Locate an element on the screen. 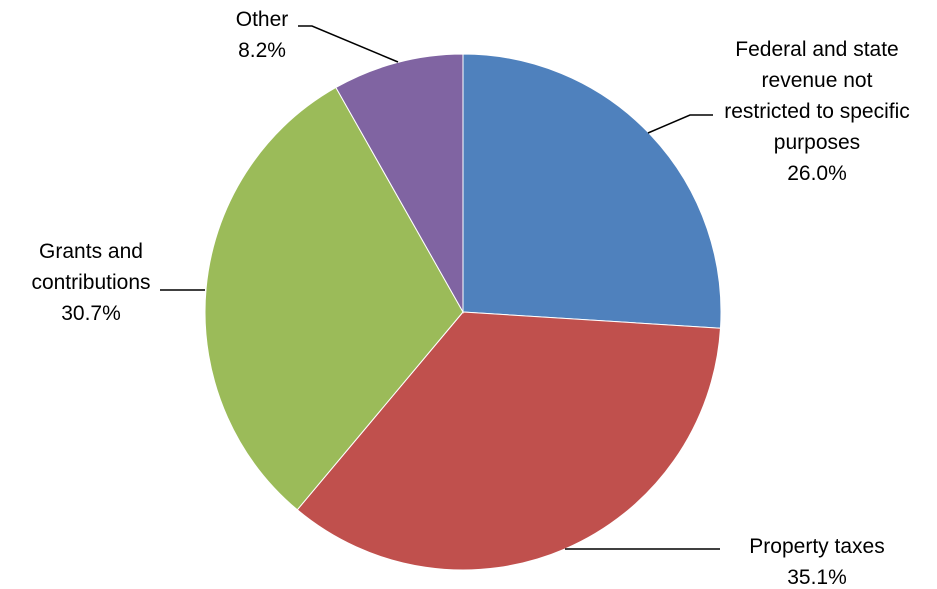  slice-category-label: restricted to specific is located at coordinates (817, 111).